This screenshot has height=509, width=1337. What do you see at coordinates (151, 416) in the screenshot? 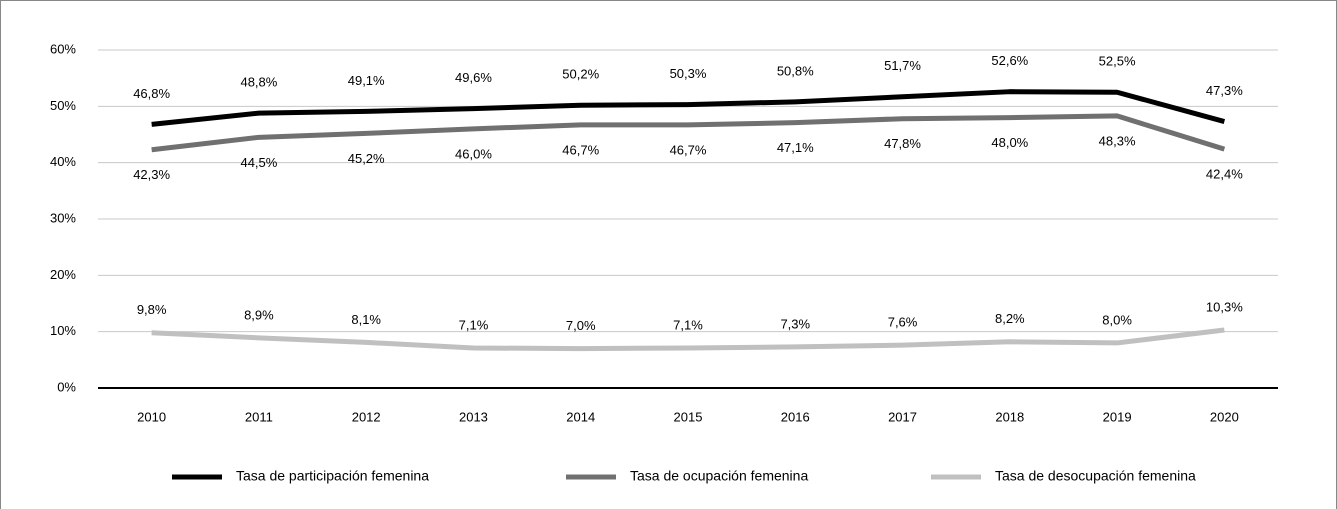
I see `x-tick-label: 2010` at bounding box center [151, 416].